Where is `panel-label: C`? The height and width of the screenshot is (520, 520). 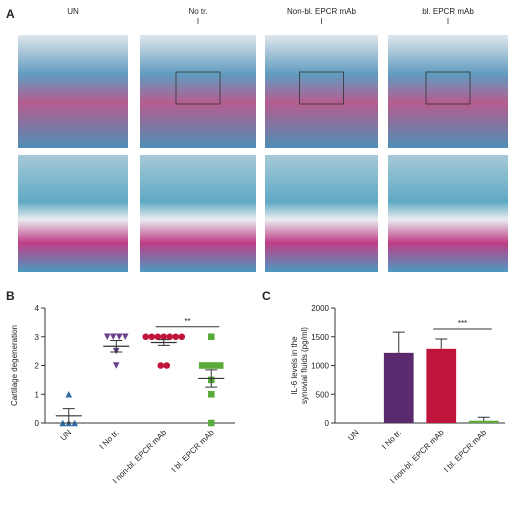 panel-label: C is located at coordinates (266, 296).